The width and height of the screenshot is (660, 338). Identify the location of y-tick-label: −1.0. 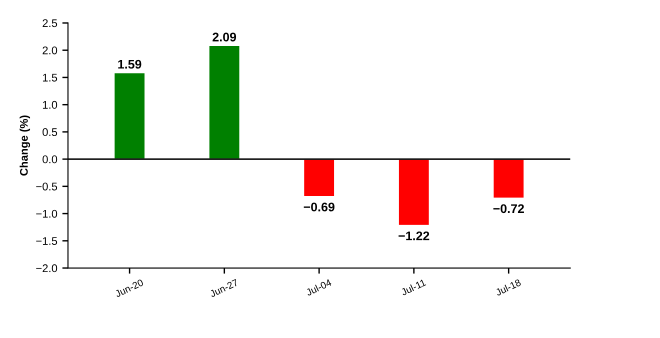
(47, 214).